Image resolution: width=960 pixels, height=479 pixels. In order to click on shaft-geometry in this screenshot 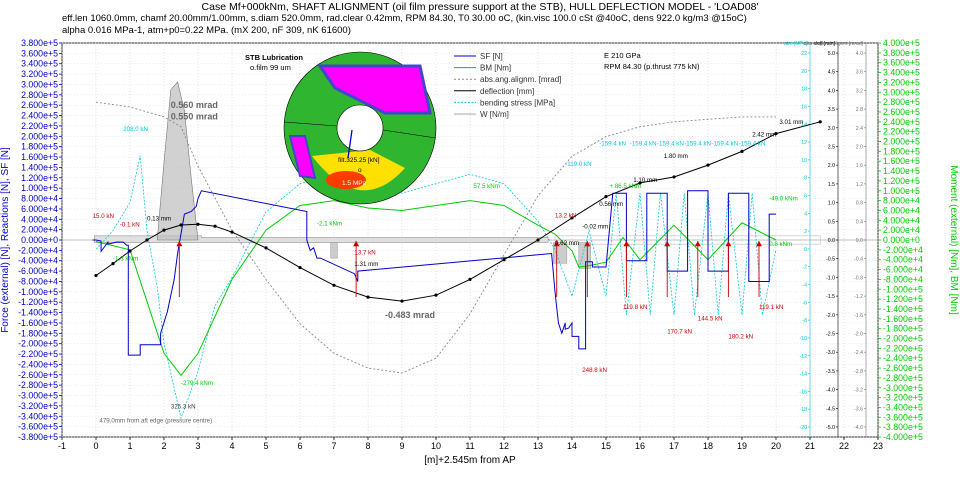, I will do `click(457, 252)`.